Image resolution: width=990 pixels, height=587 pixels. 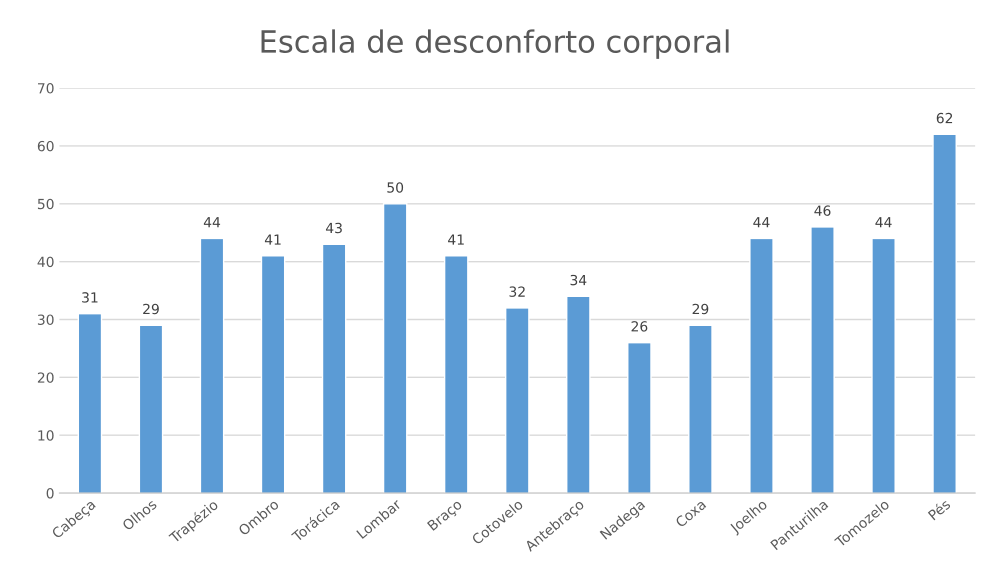 I want to click on data-label: 43, so click(x=334, y=228).